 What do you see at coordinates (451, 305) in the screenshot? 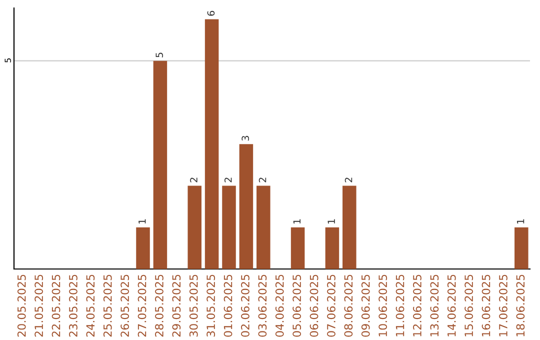
I see `x-tick-label: 14.06.2025` at bounding box center [451, 305].